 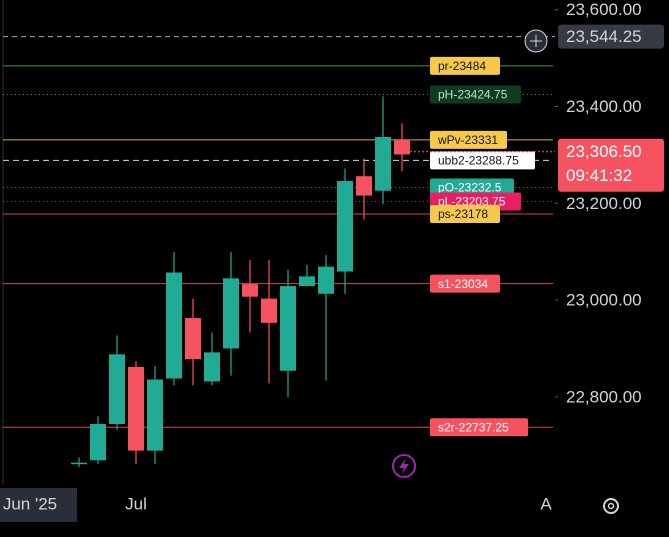 I want to click on alert-circle, so click(x=404, y=466).